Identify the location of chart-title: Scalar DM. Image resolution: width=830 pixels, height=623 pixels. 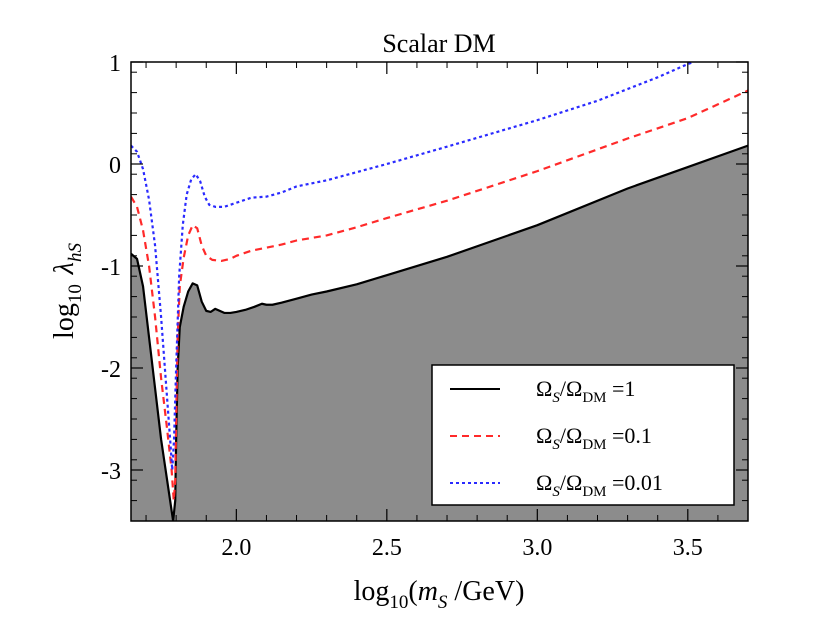
(438, 43).